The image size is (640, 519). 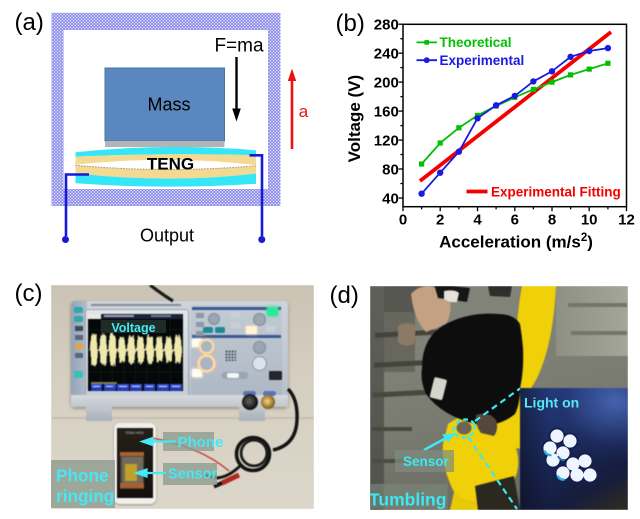 I want to click on svg-text: Tumbling, so click(x=408, y=500).